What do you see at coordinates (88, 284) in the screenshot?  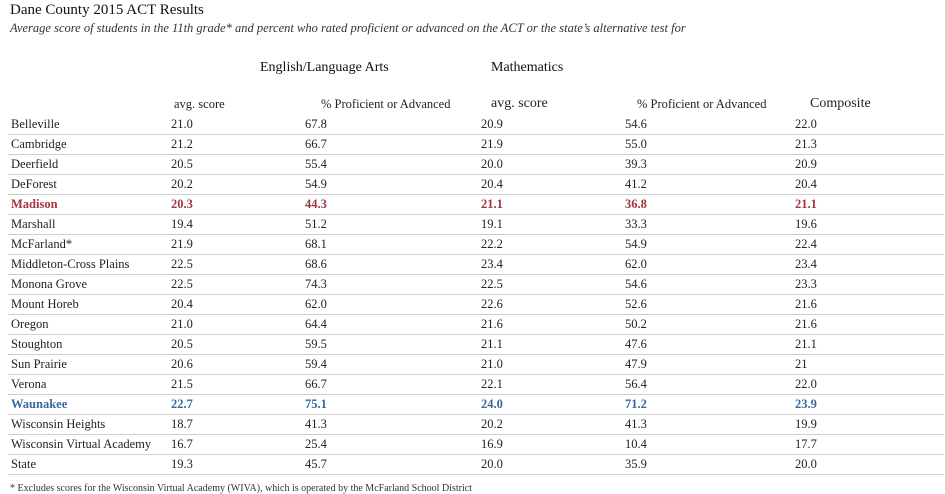 I see `district-name: Monona Grove` at bounding box center [88, 284].